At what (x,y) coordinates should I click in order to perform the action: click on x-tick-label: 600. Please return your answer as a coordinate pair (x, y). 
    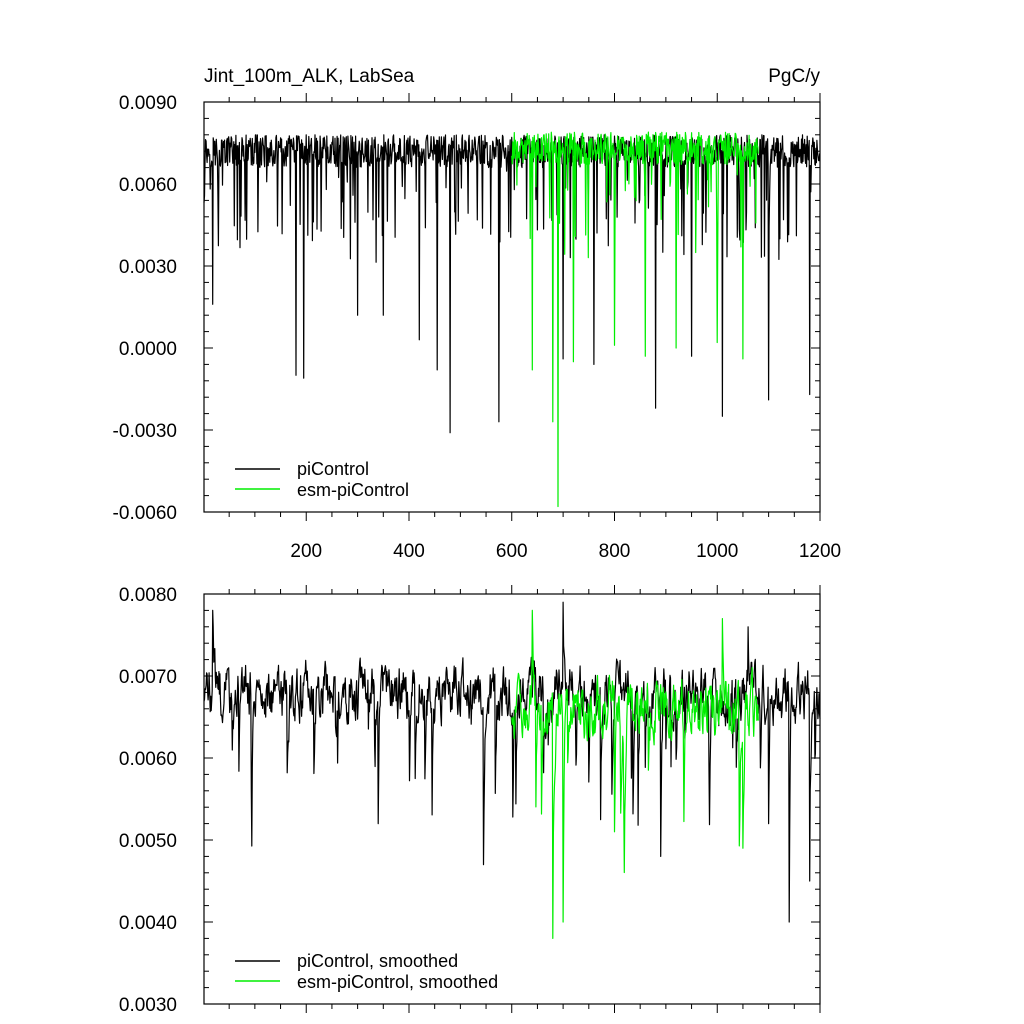
    Looking at the image, I should click on (512, 551).